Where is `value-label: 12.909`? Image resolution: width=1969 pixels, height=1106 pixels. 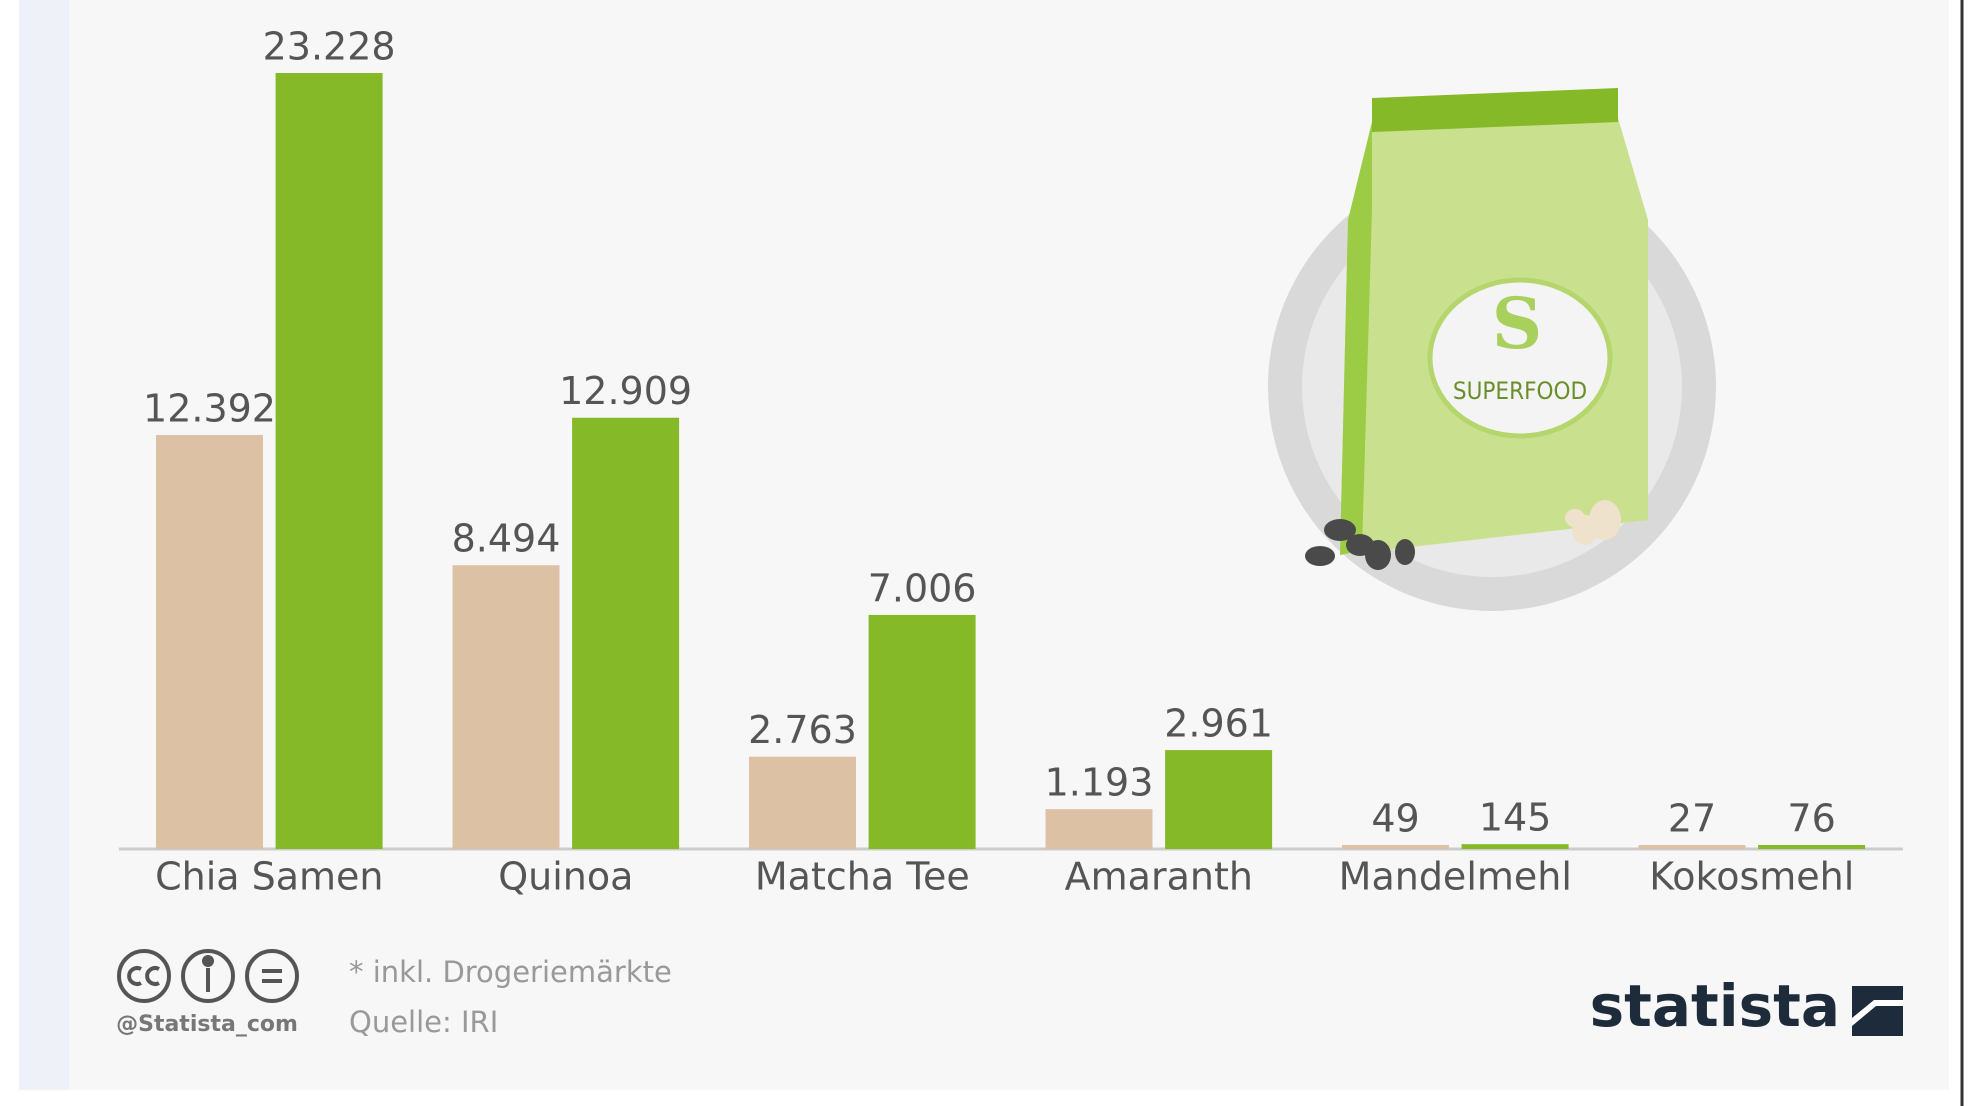 value-label: 12.909 is located at coordinates (625, 391).